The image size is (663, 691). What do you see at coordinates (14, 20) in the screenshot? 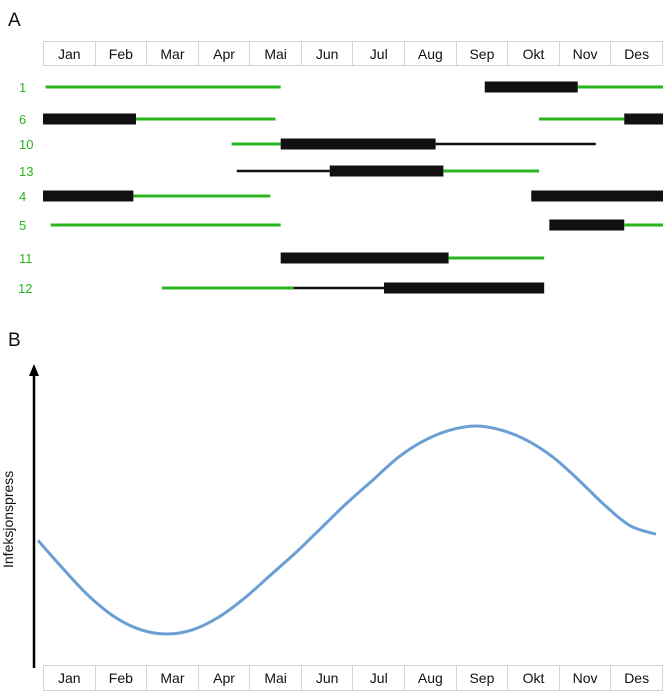
I see `panel-a-label: A` at bounding box center [14, 20].